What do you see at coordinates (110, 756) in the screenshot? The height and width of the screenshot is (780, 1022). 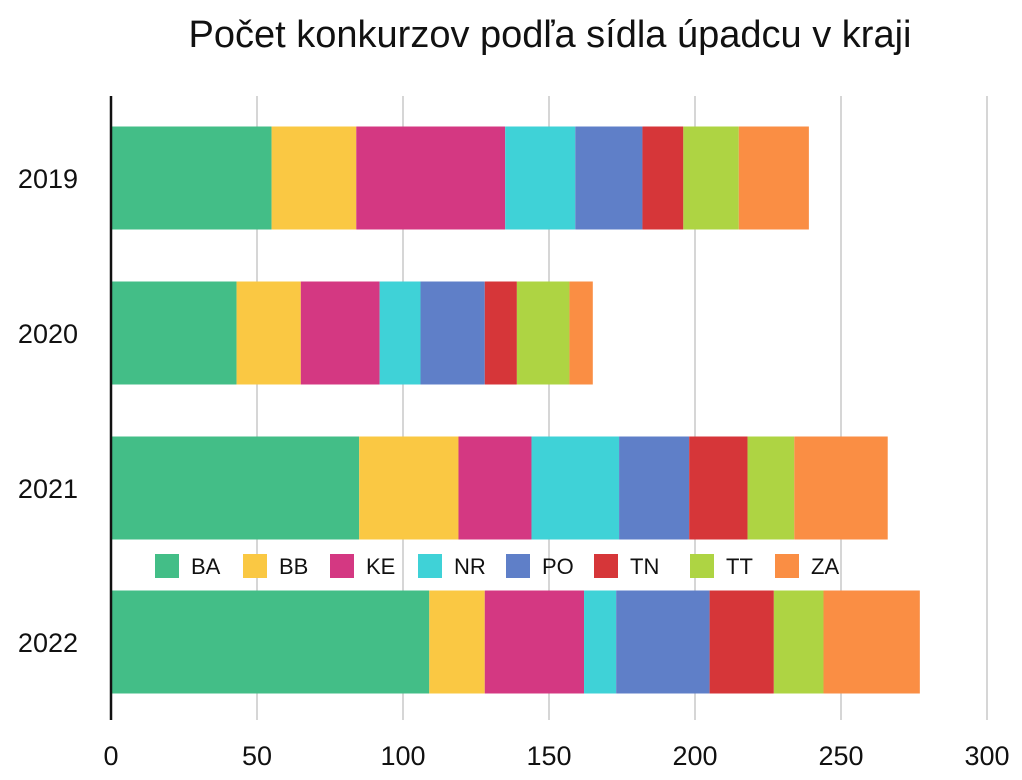 I see `x-tick-label: 0` at bounding box center [110, 756].